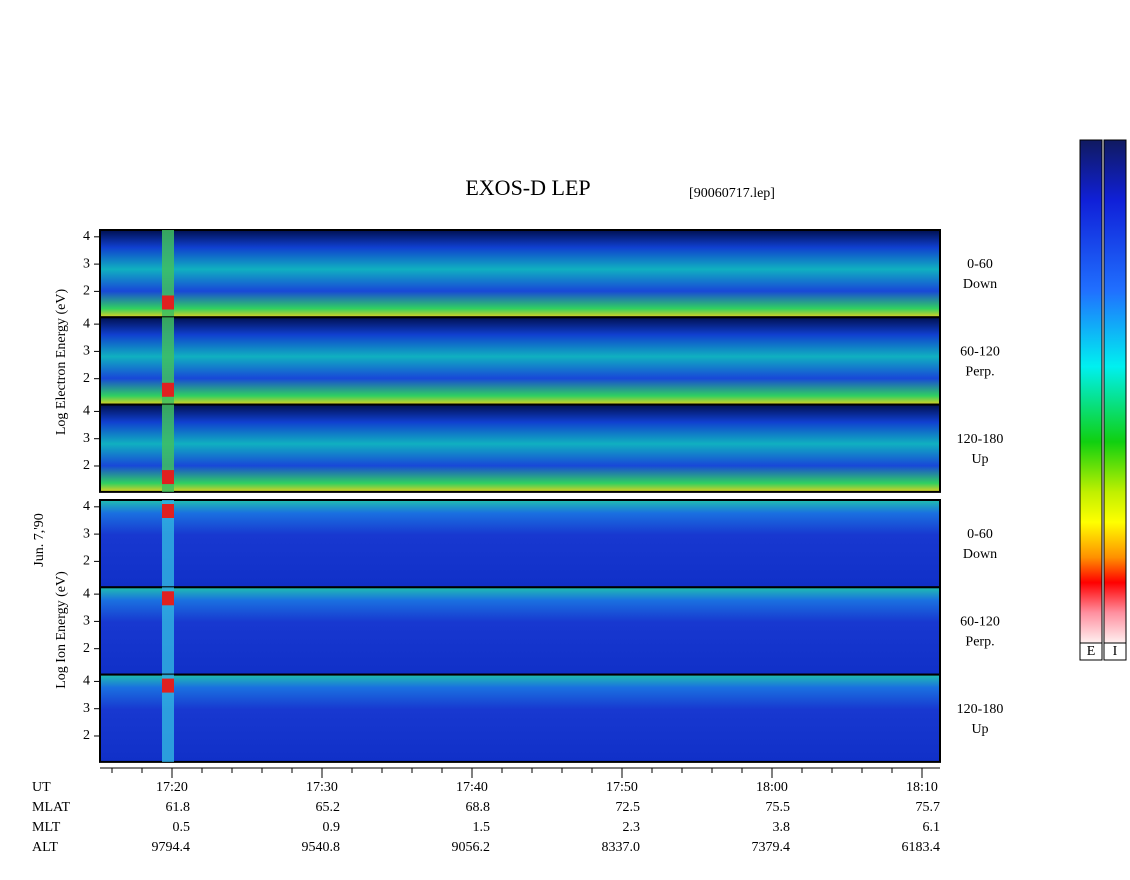  Describe the element at coordinates (51, 807) in the screenshot. I see `row-name: MLAT` at that location.